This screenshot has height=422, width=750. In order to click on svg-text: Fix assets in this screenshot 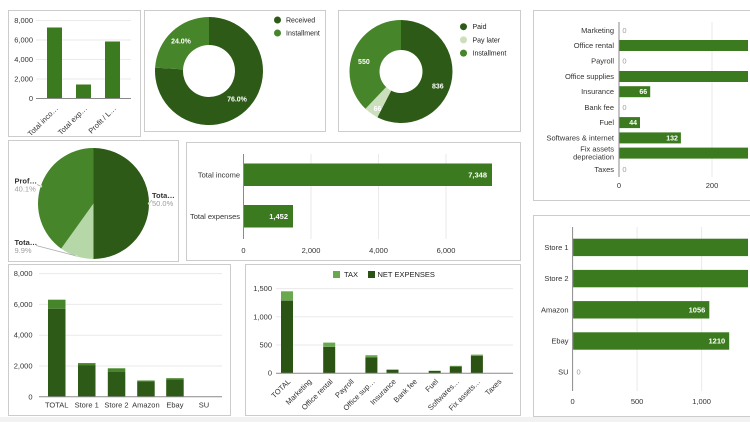, I will do `click(597, 149)`.